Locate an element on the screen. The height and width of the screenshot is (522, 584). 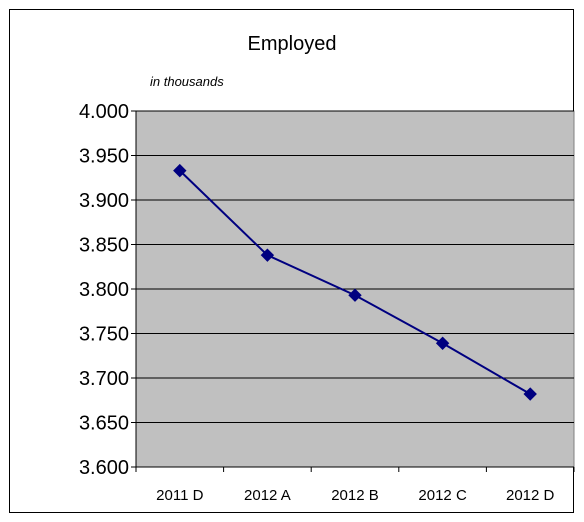
chart-subtitle: in thousands is located at coordinates (187, 81).